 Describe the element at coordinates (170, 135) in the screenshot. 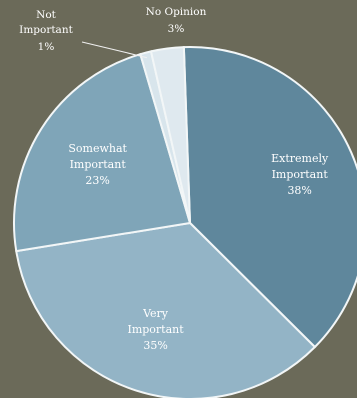

I see `pie-slice-noopinion` at that location.